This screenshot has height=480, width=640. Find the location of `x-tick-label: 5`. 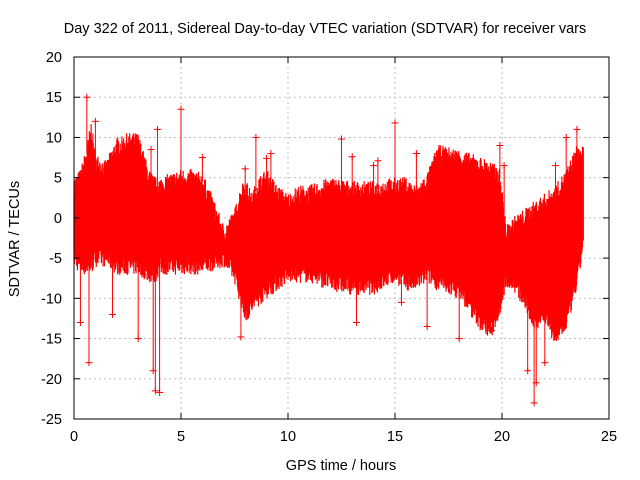

x-tick-label: 5 is located at coordinates (181, 437).